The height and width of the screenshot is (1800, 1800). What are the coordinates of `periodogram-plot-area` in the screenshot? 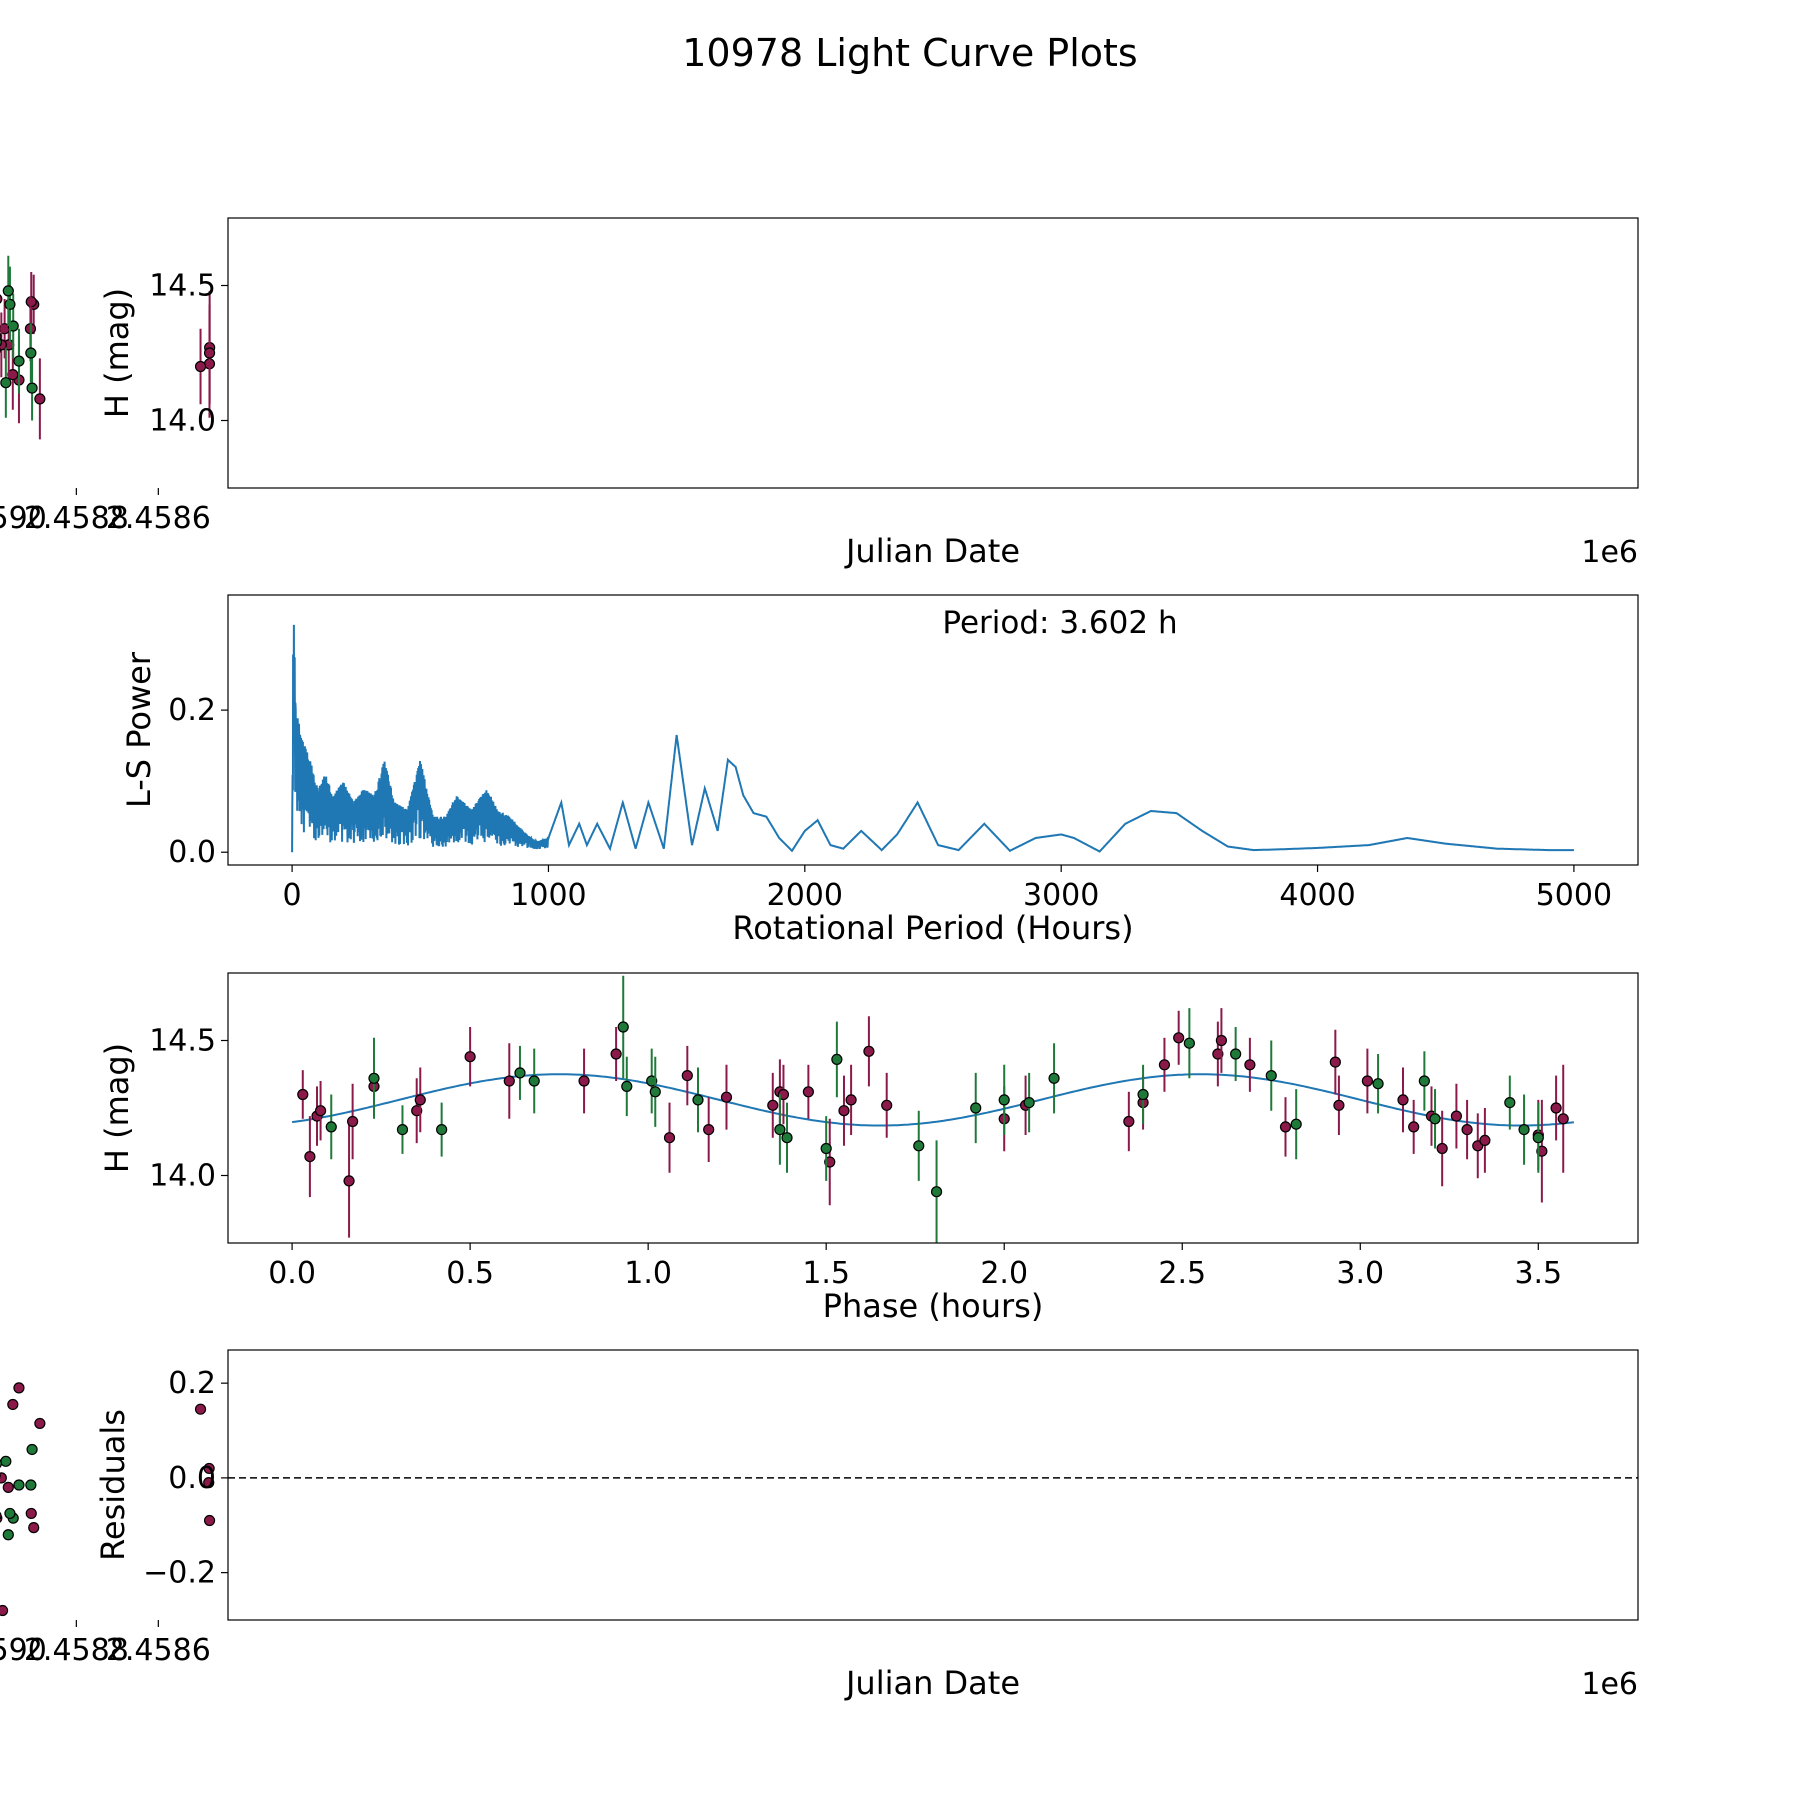 It's located at (932, 738).